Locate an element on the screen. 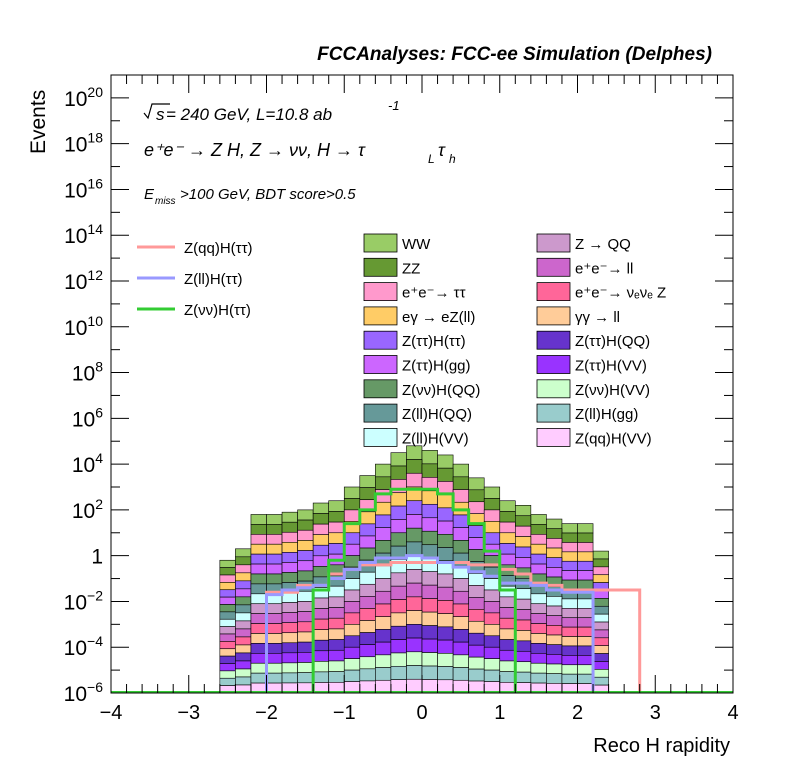 The width and height of the screenshot is (796, 772). legend-entry-label: Z(ττ)H(ττ) is located at coordinates (434, 341).